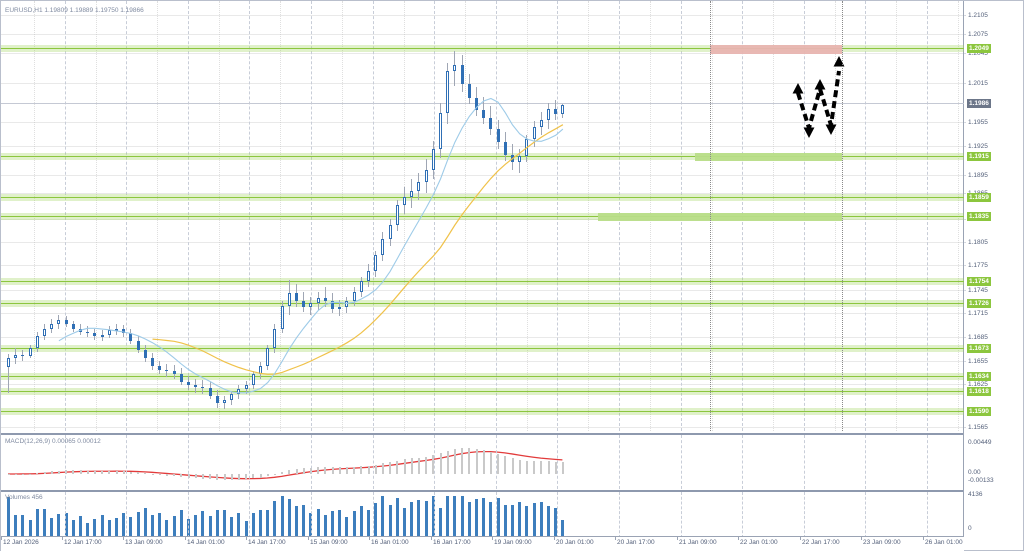 This screenshot has width=1024, height=552. What do you see at coordinates (831, 129) in the screenshot?
I see `arrow-head` at bounding box center [831, 129].